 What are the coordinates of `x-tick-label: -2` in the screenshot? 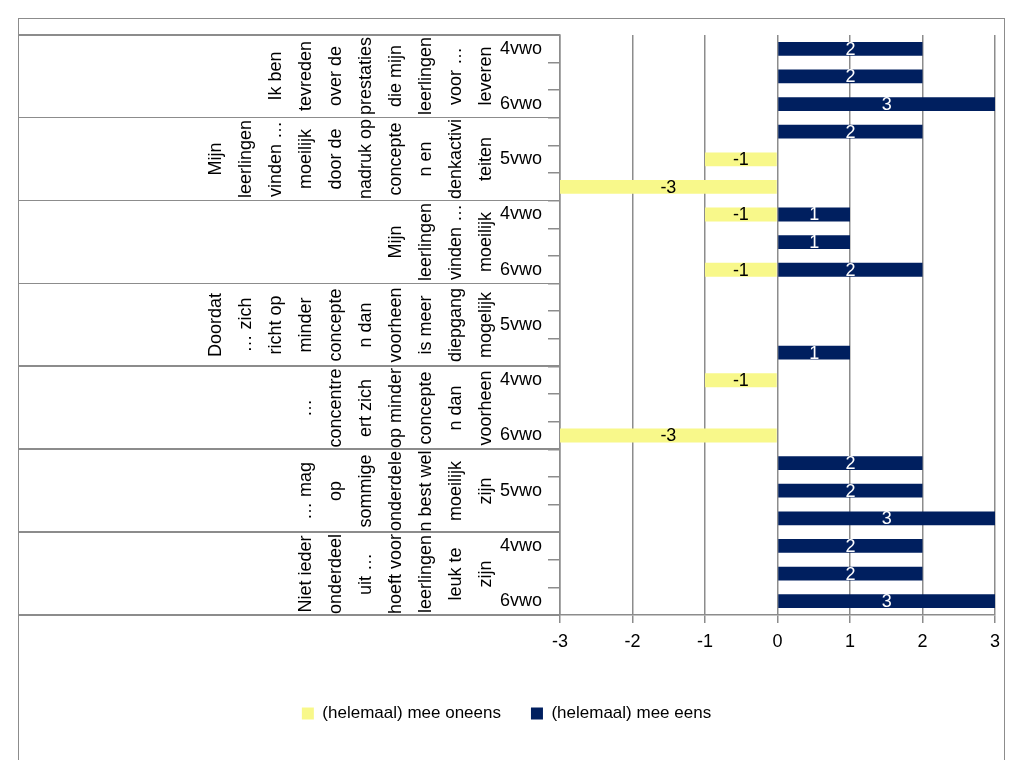 It's located at (632, 640).